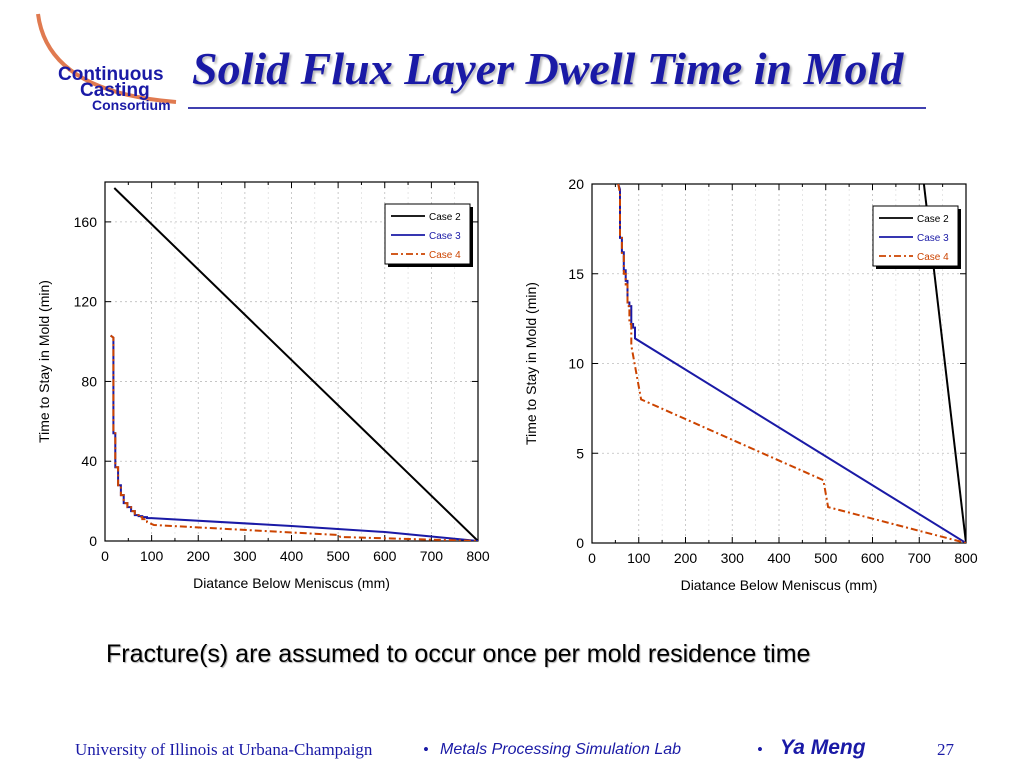 This screenshot has width=1024, height=768. What do you see at coordinates (199, 556) in the screenshot?
I see `chart-1-x-tick-label: 200` at bounding box center [199, 556].